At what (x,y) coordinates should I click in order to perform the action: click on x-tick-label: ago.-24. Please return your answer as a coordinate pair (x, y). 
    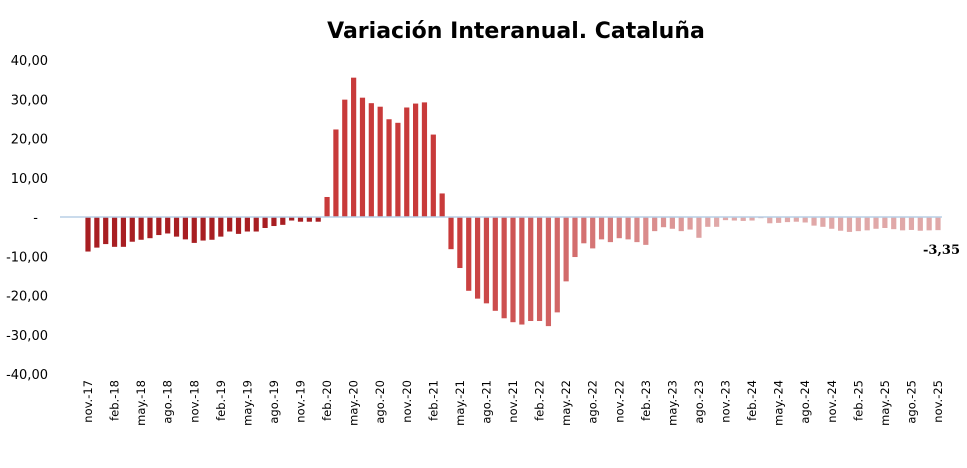
    Looking at the image, I should click on (805, 402).